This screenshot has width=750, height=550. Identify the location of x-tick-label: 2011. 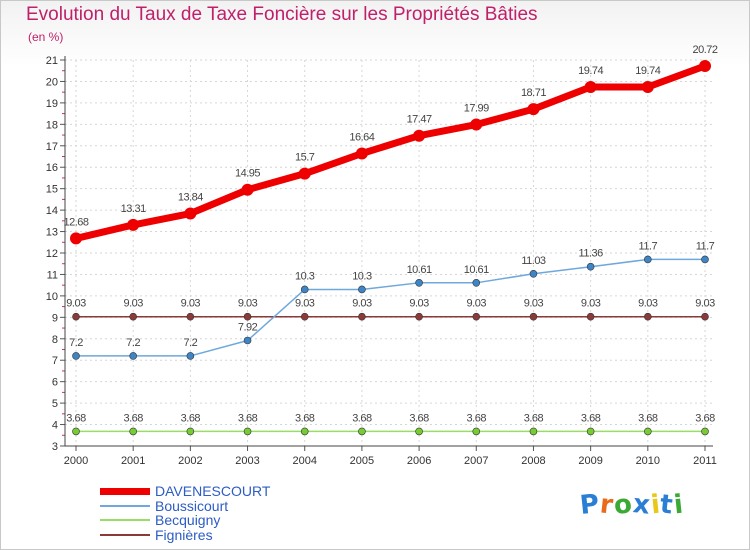
(705, 461).